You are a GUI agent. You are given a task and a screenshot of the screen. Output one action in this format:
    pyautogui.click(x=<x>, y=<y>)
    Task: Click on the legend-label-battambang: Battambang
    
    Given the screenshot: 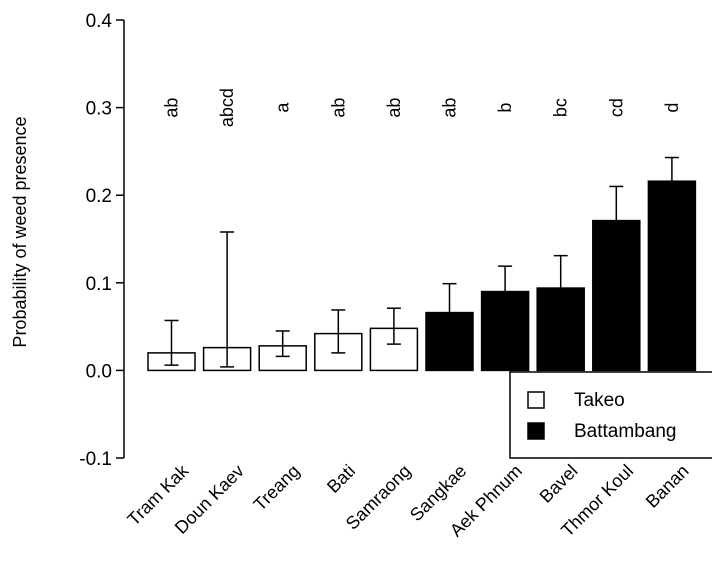 What is the action you would take?
    pyautogui.click(x=625, y=431)
    